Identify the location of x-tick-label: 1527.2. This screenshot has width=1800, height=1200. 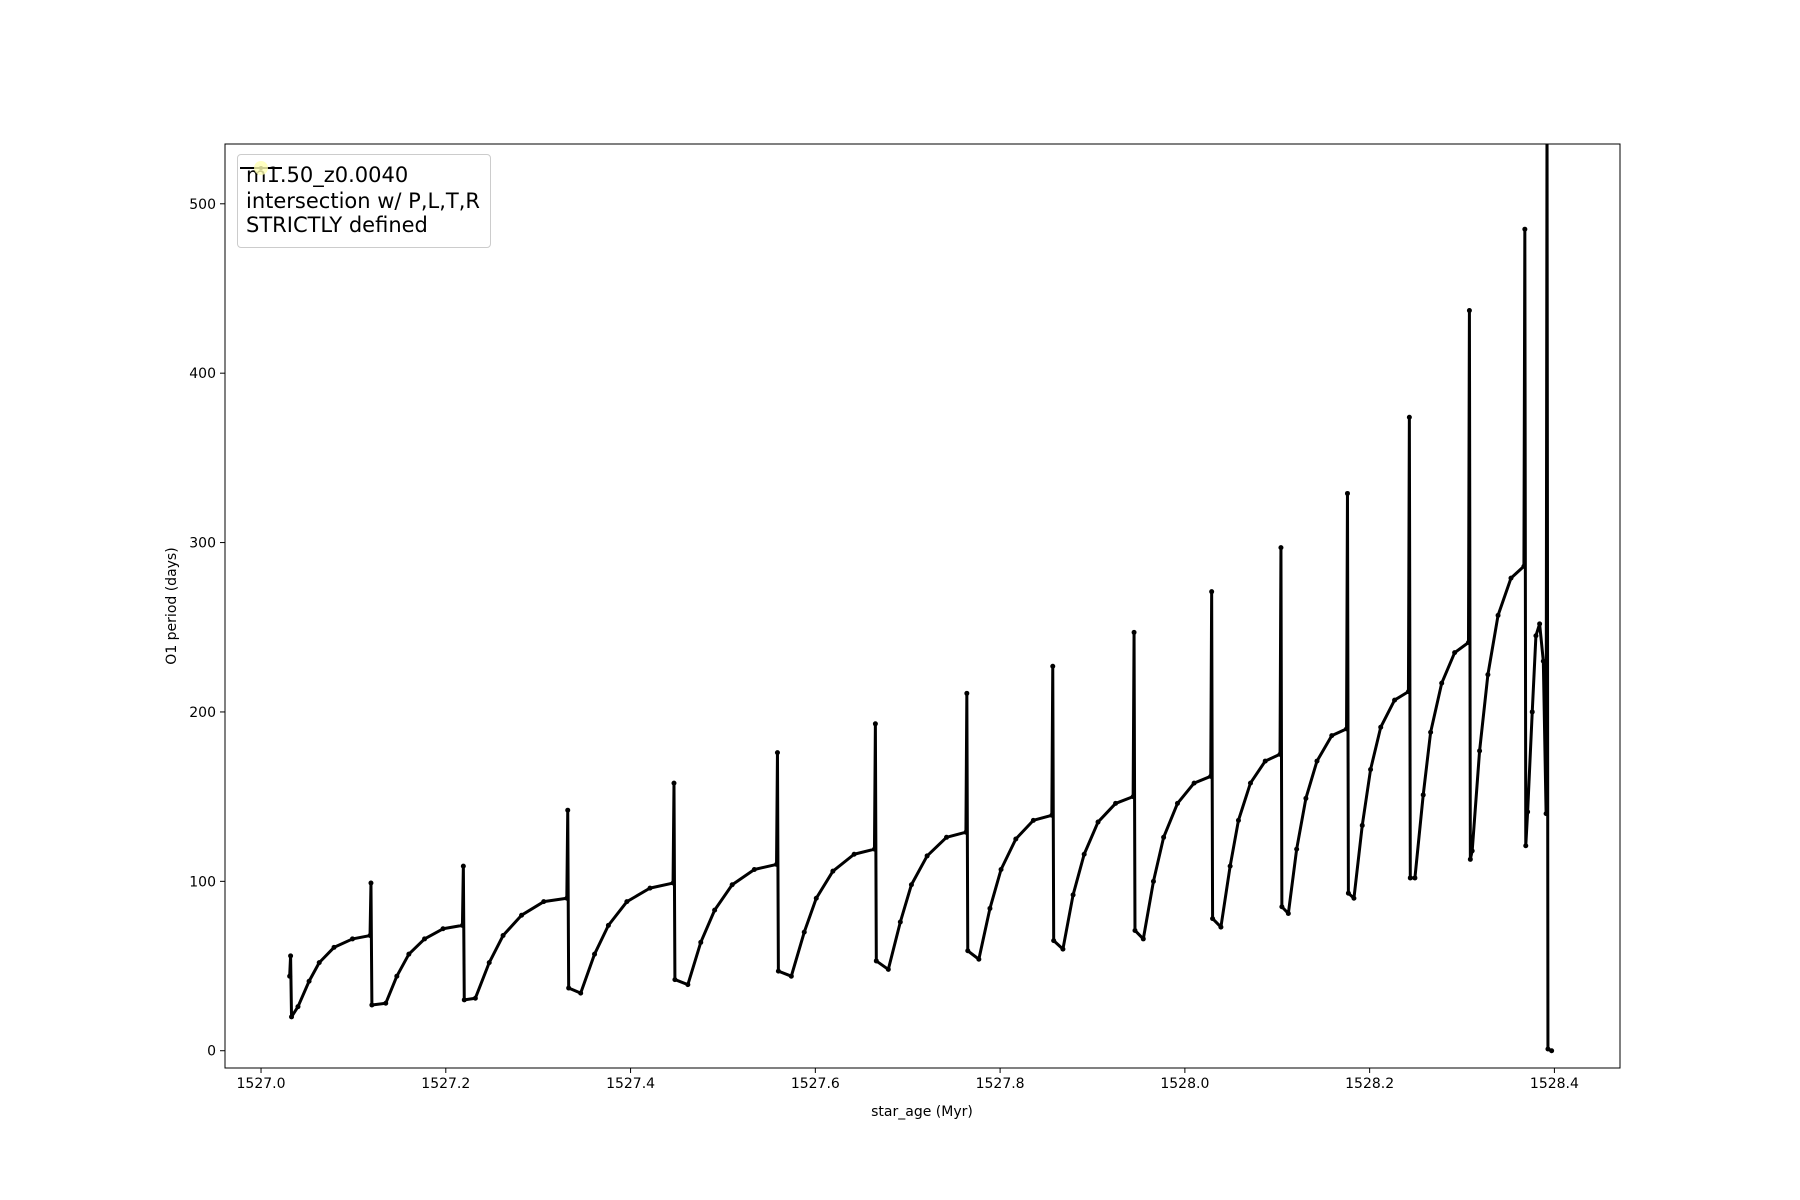
(445, 1084).